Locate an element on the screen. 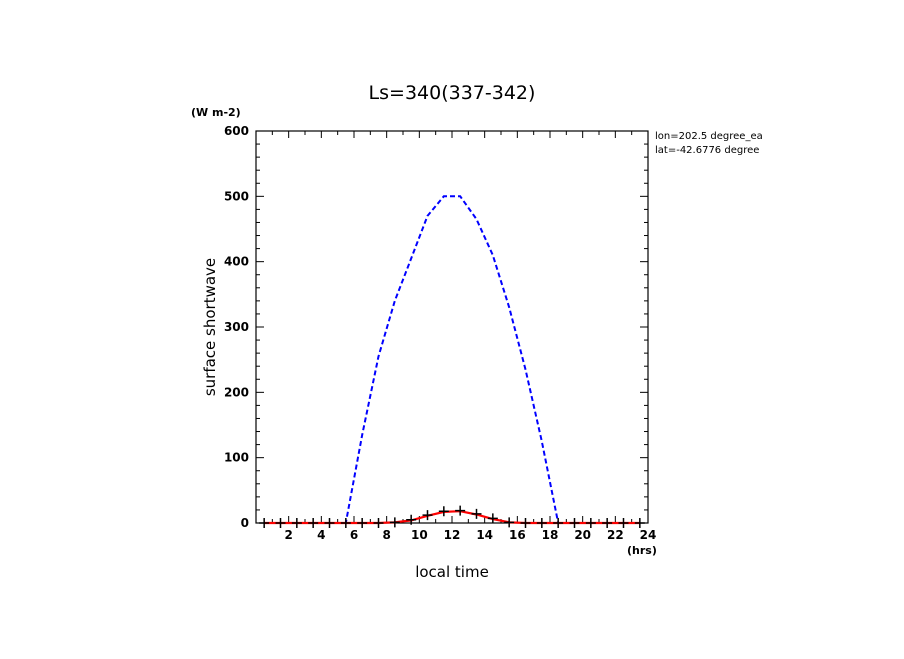 This screenshot has height=659, width=904. x-tick-label: 24 is located at coordinates (648, 535).